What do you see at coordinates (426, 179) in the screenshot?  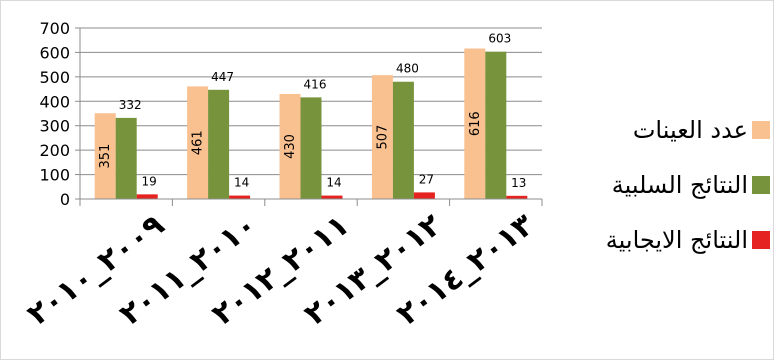 I see `data-label: 27` at bounding box center [426, 179].